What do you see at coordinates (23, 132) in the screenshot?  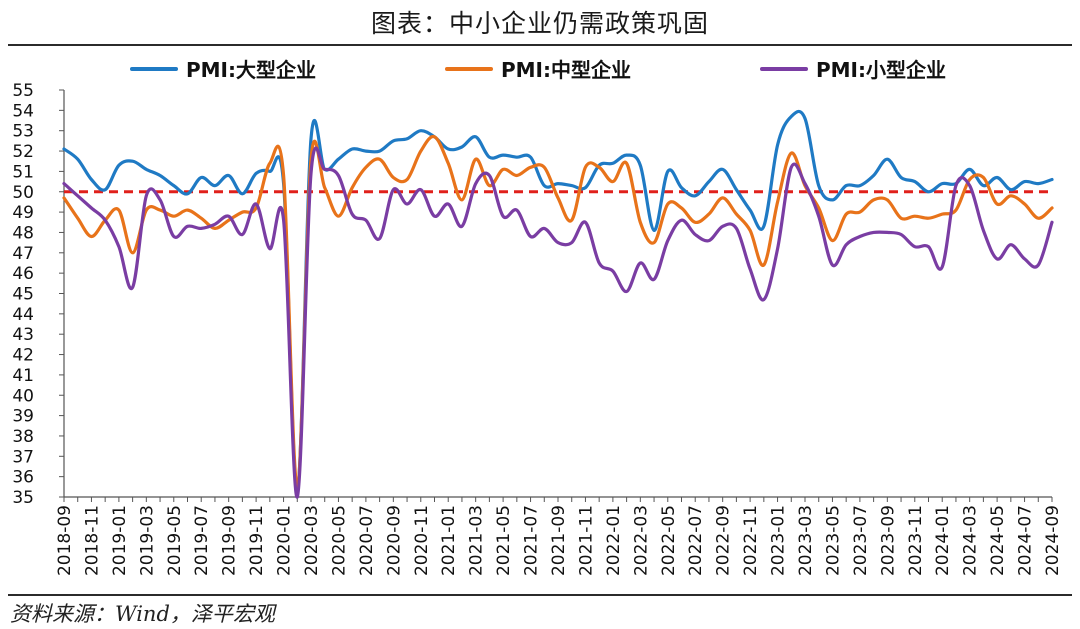 I see `y-tick-label: 53` at bounding box center [23, 132].